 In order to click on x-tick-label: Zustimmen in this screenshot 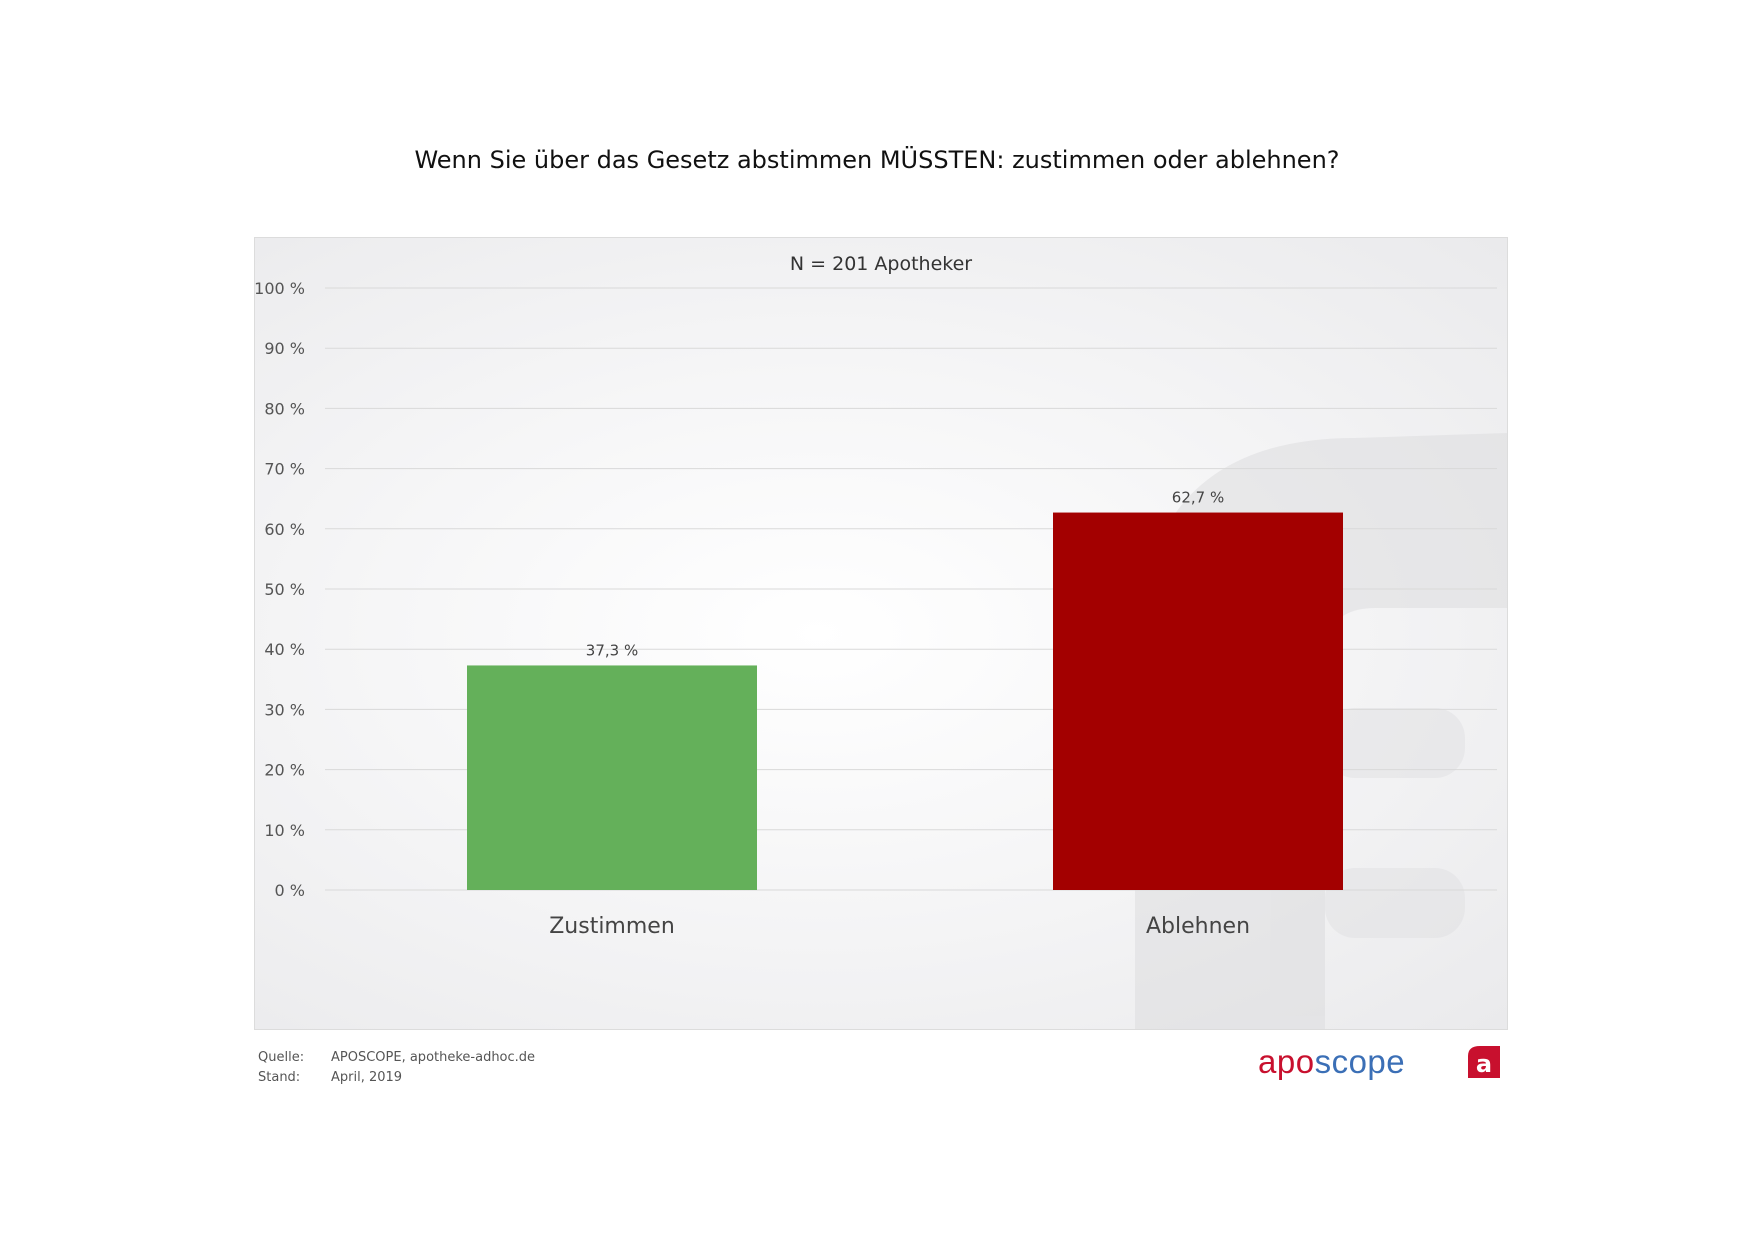, I will do `click(612, 926)`.